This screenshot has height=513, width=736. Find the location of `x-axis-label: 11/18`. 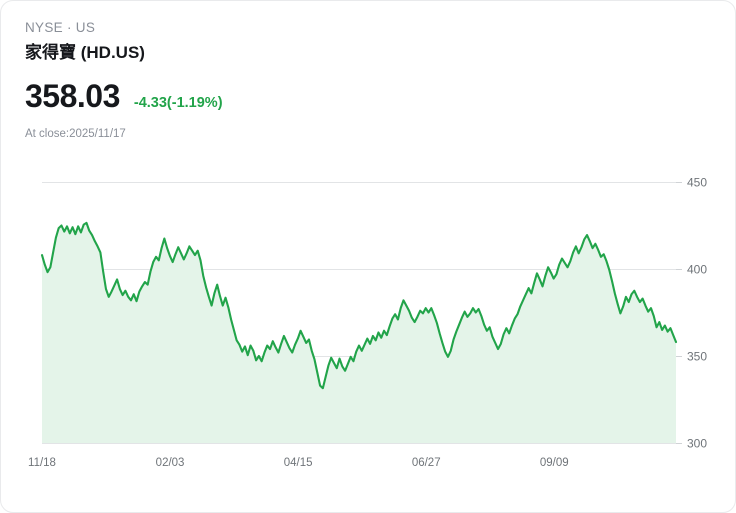

x-axis-label: 11/18 is located at coordinates (42, 463).